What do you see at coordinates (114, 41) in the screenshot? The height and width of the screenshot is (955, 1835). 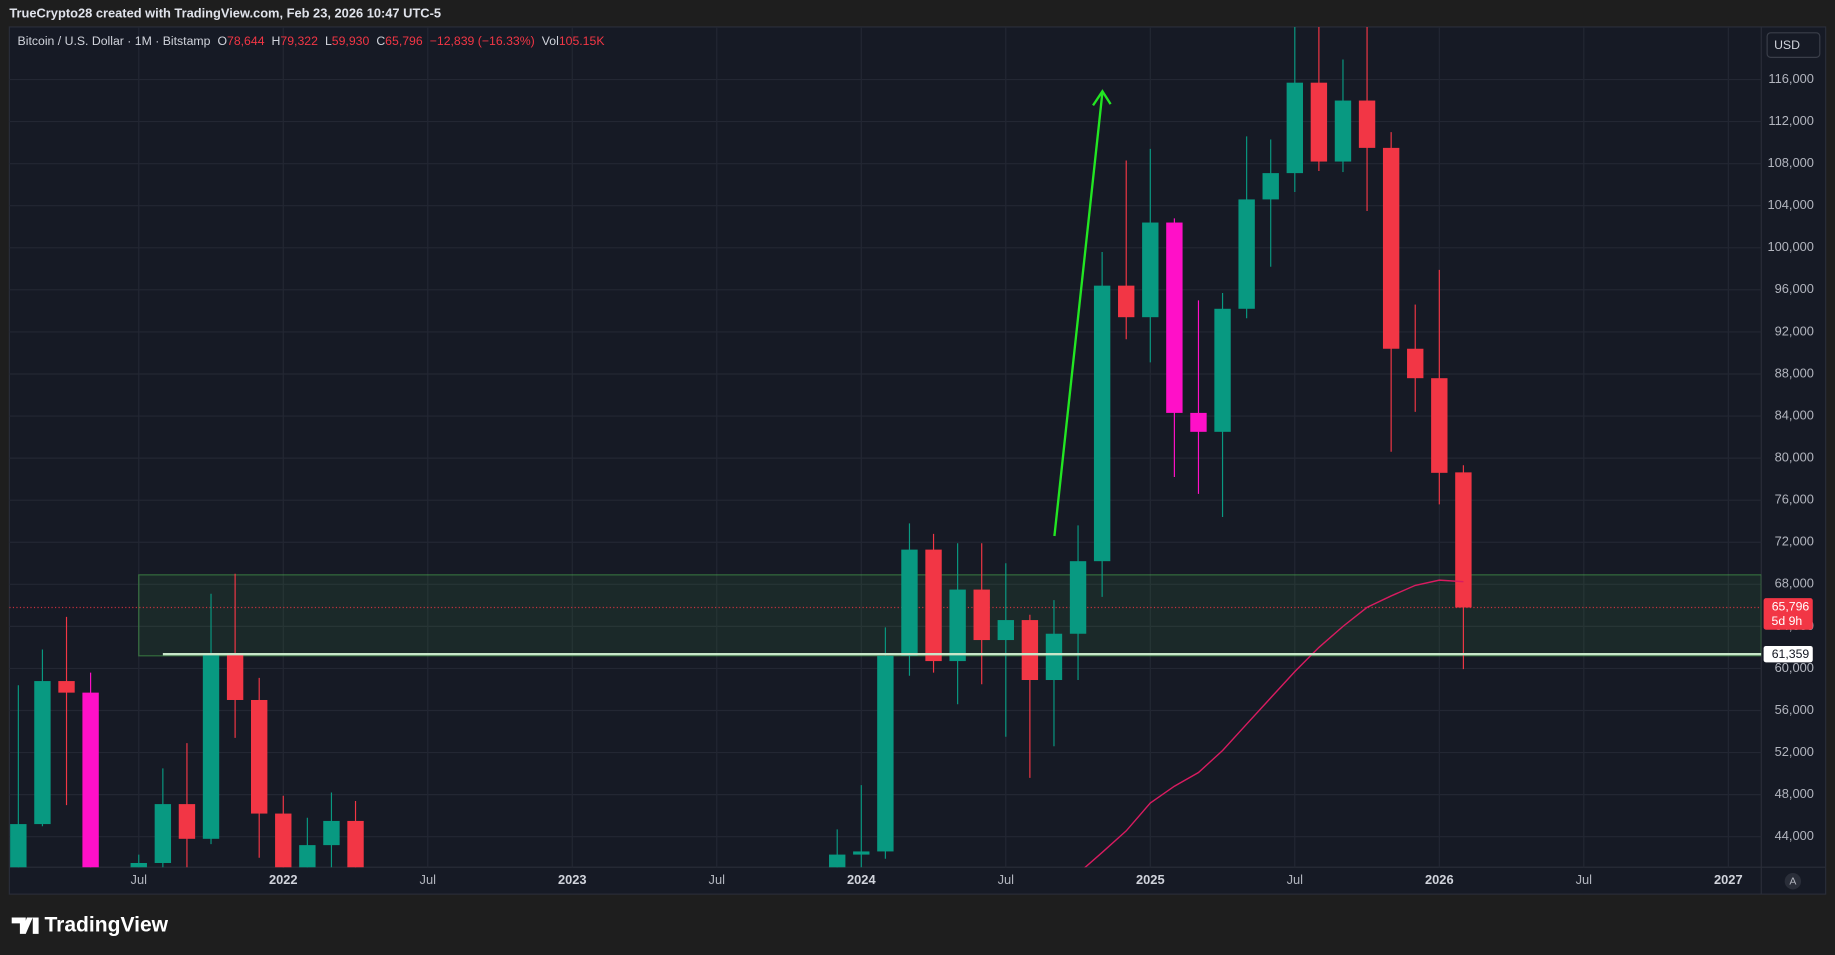 I see `symbol-title: Bitcoin / U.S. Dollar · 1M · Bitstamp` at bounding box center [114, 41].